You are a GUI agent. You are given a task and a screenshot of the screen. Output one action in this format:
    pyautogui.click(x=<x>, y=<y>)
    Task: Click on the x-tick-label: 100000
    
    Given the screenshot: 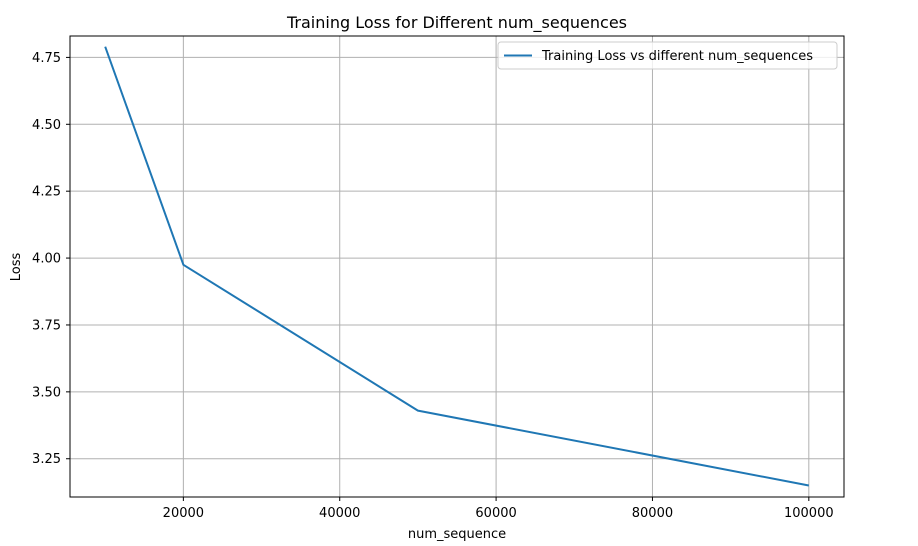 What is the action you would take?
    pyautogui.click(x=809, y=513)
    